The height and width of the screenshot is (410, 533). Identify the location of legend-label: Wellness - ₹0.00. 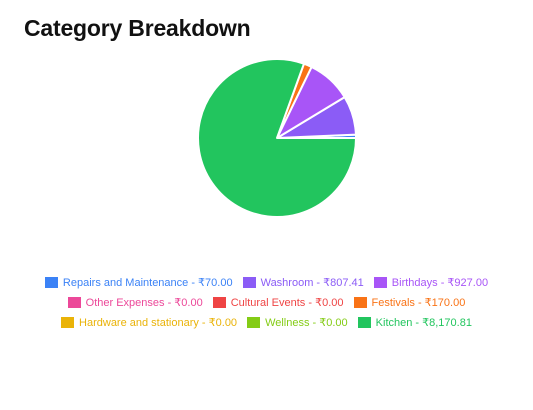
(306, 322).